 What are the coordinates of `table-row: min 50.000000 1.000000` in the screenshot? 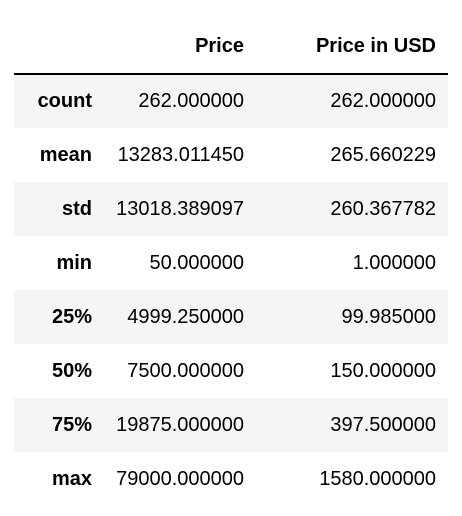 It's located at (231, 263).